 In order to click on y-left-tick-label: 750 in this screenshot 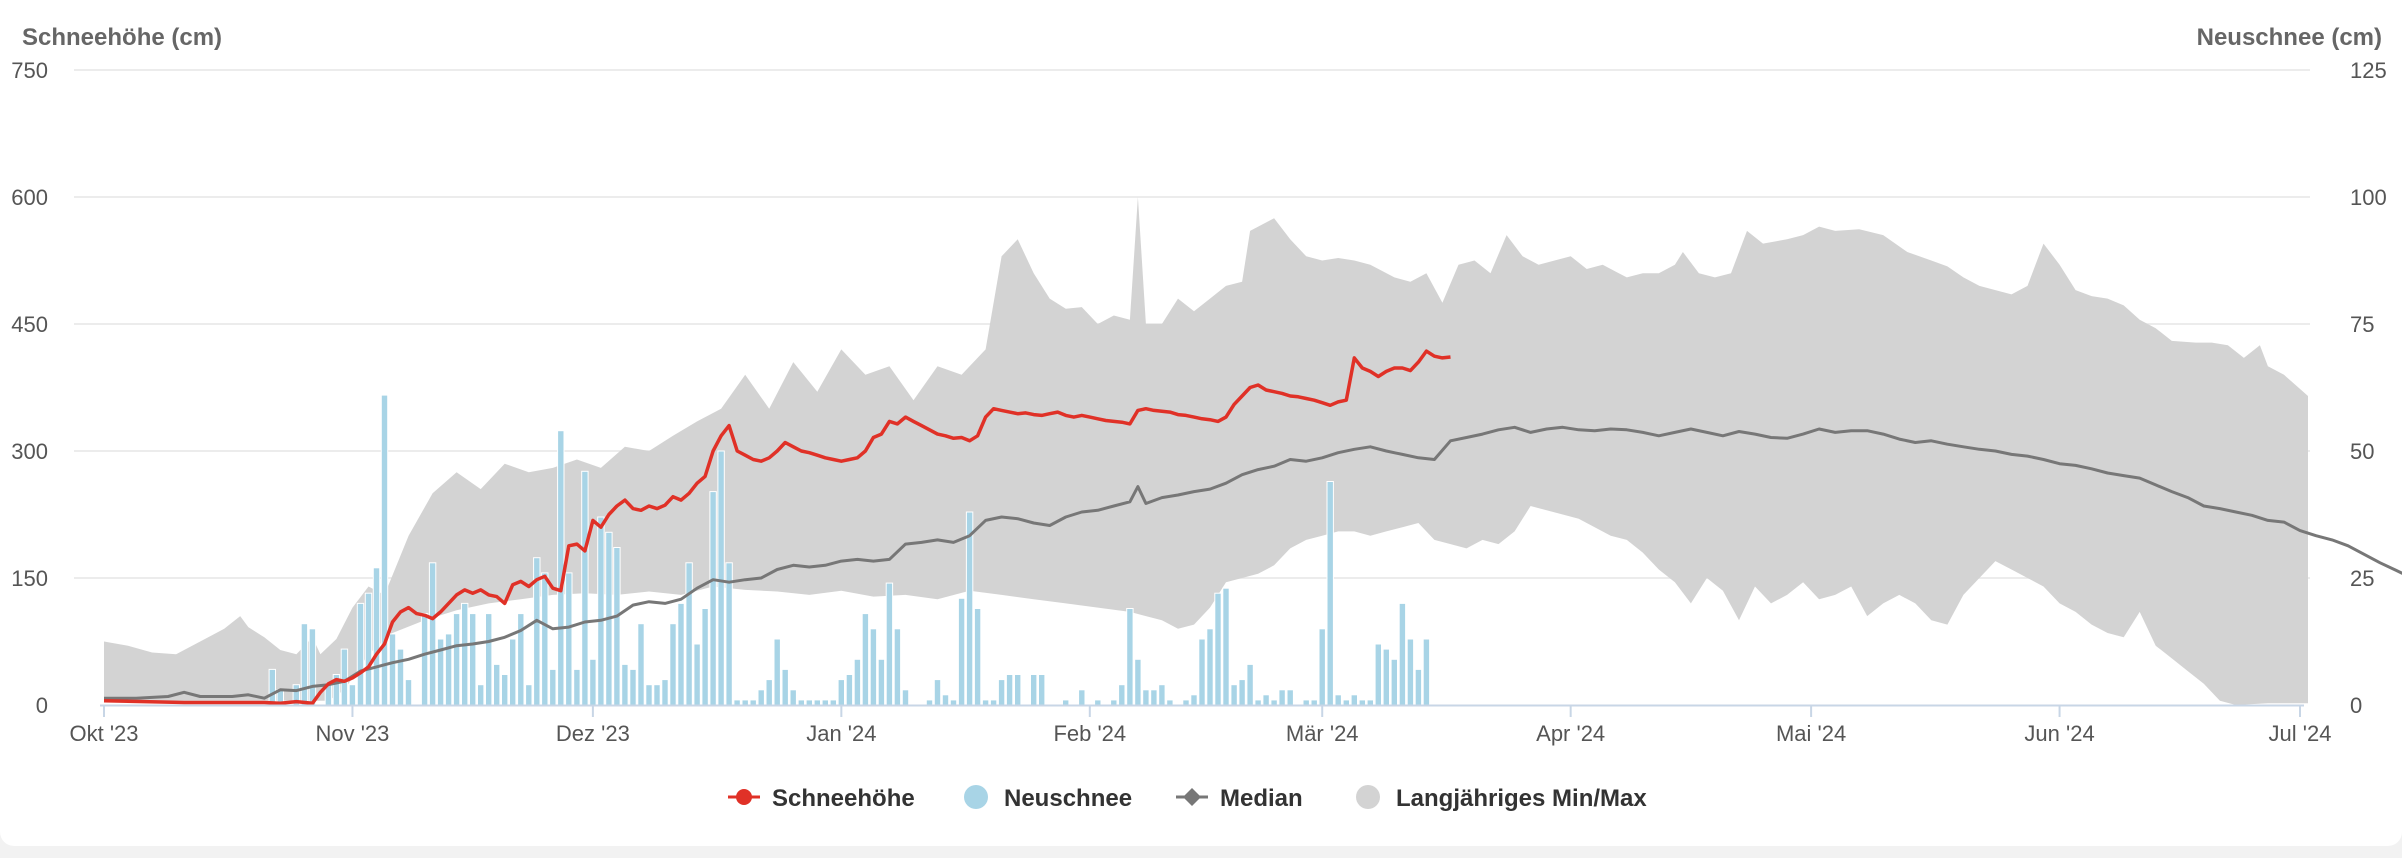, I will do `click(29, 70)`.